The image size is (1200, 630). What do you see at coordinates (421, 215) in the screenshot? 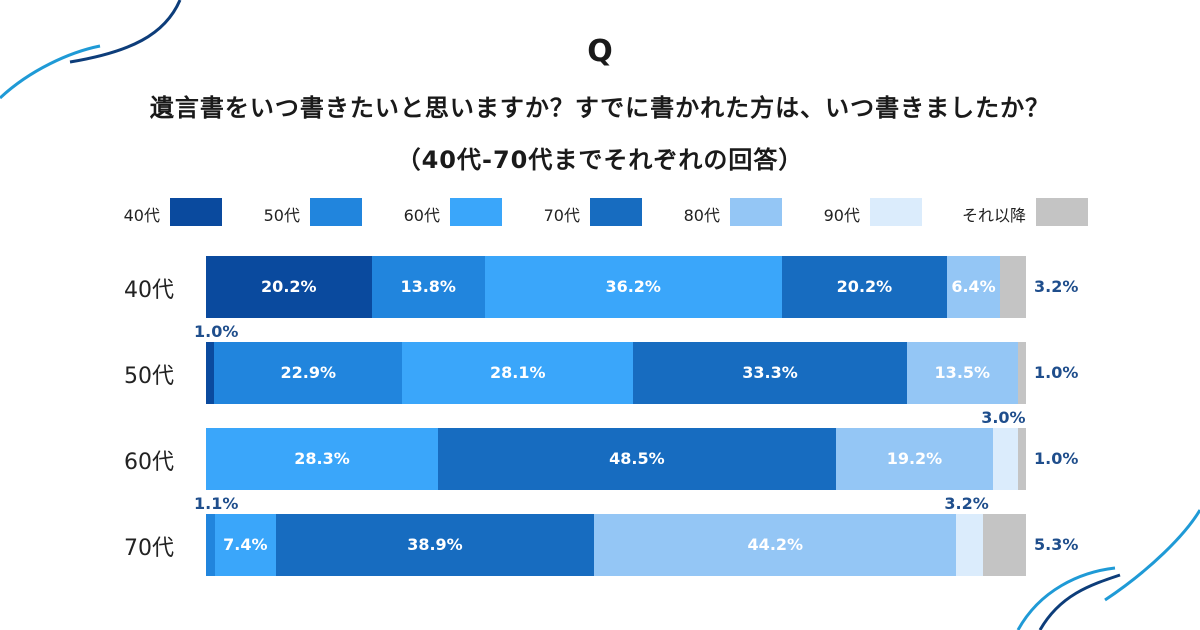
I see `legend-label: 60代` at bounding box center [421, 215].